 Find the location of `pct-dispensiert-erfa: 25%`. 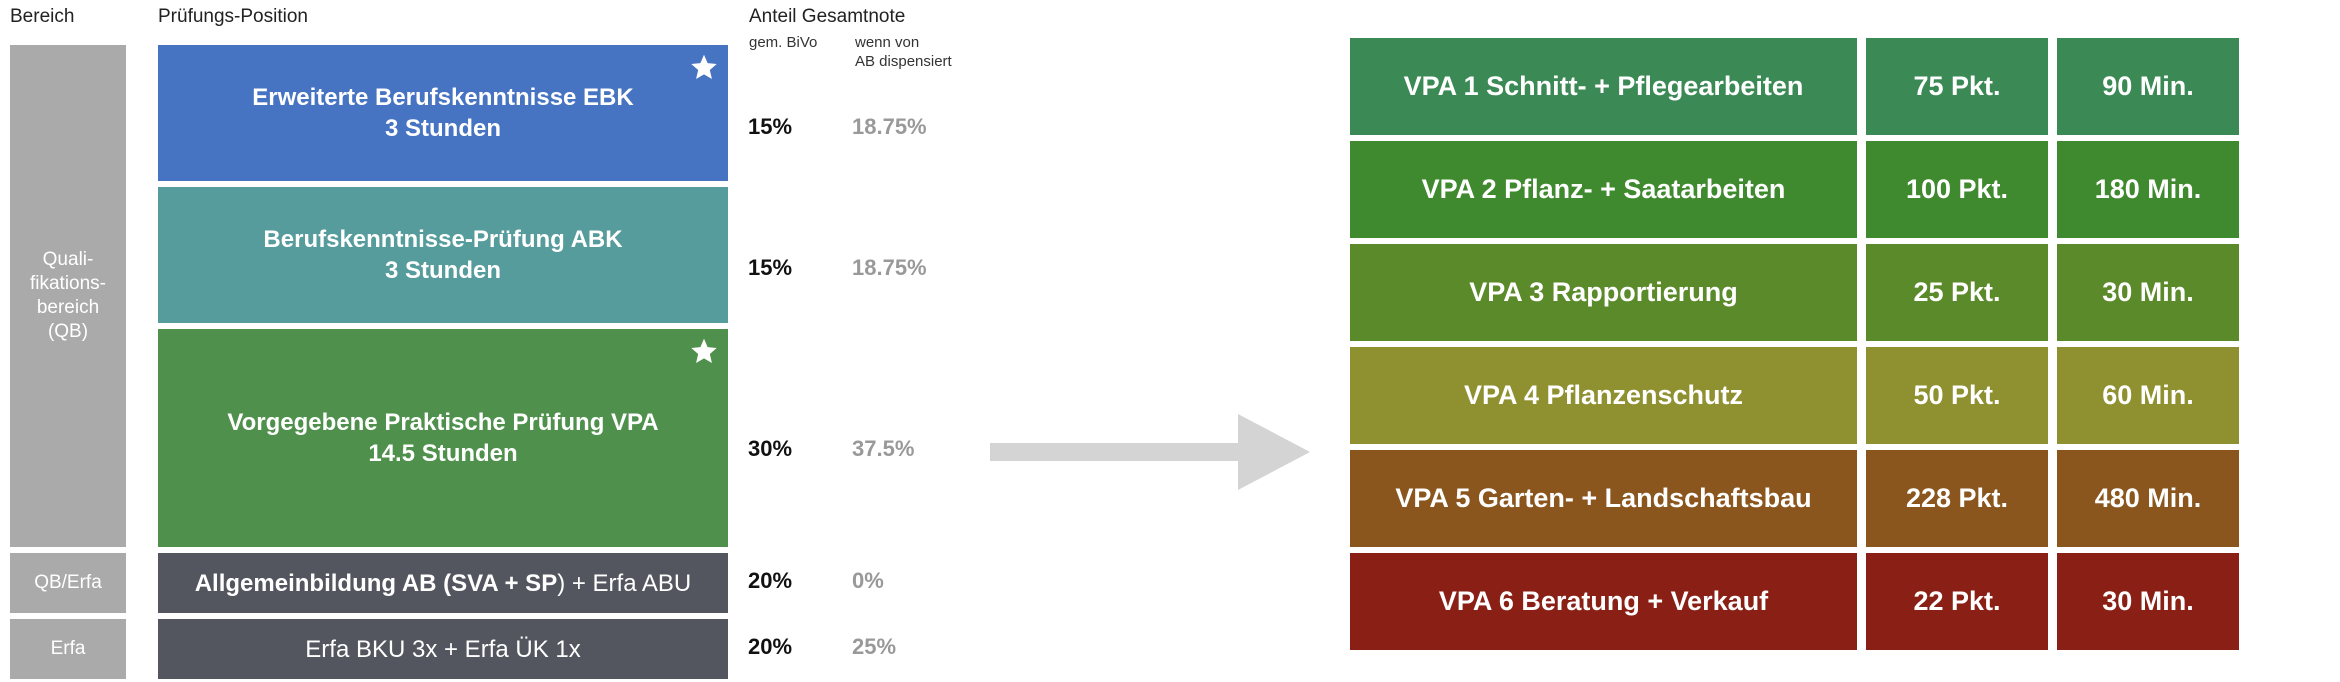

pct-dispensiert-erfa: 25% is located at coordinates (874, 646).